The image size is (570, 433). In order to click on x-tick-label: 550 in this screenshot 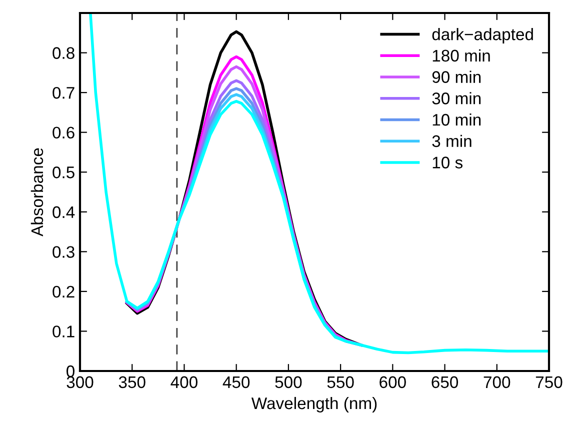, I will do `click(340, 382)`.